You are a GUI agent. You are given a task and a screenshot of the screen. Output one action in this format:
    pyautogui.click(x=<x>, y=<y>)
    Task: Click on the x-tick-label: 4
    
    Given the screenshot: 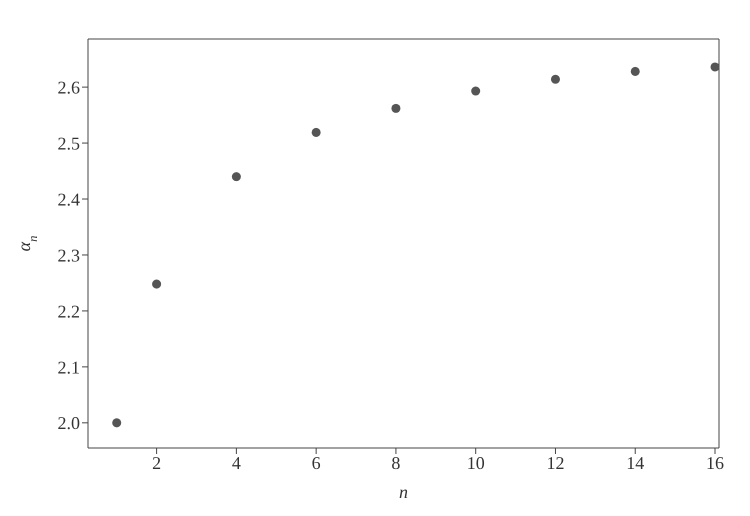 What is the action you would take?
    pyautogui.click(x=236, y=462)
    